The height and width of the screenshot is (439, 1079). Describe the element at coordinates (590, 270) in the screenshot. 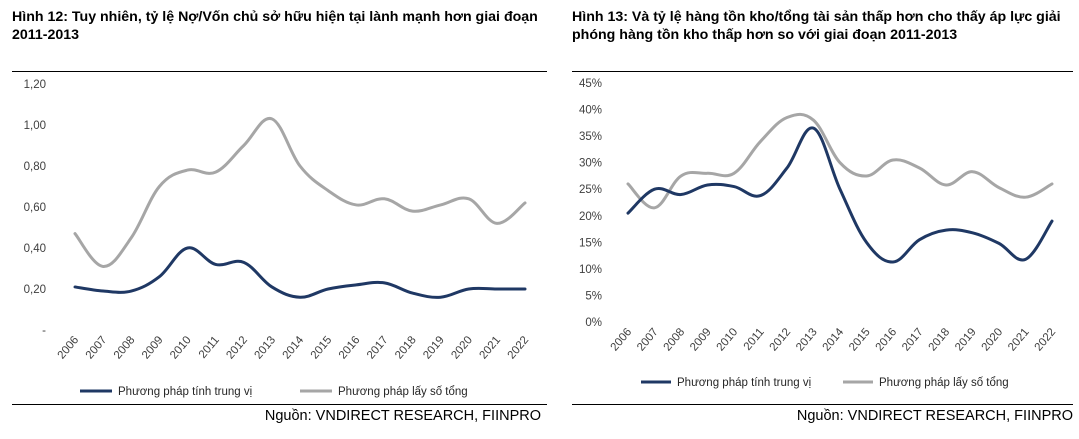

I see `y-tick-label: 10%` at that location.